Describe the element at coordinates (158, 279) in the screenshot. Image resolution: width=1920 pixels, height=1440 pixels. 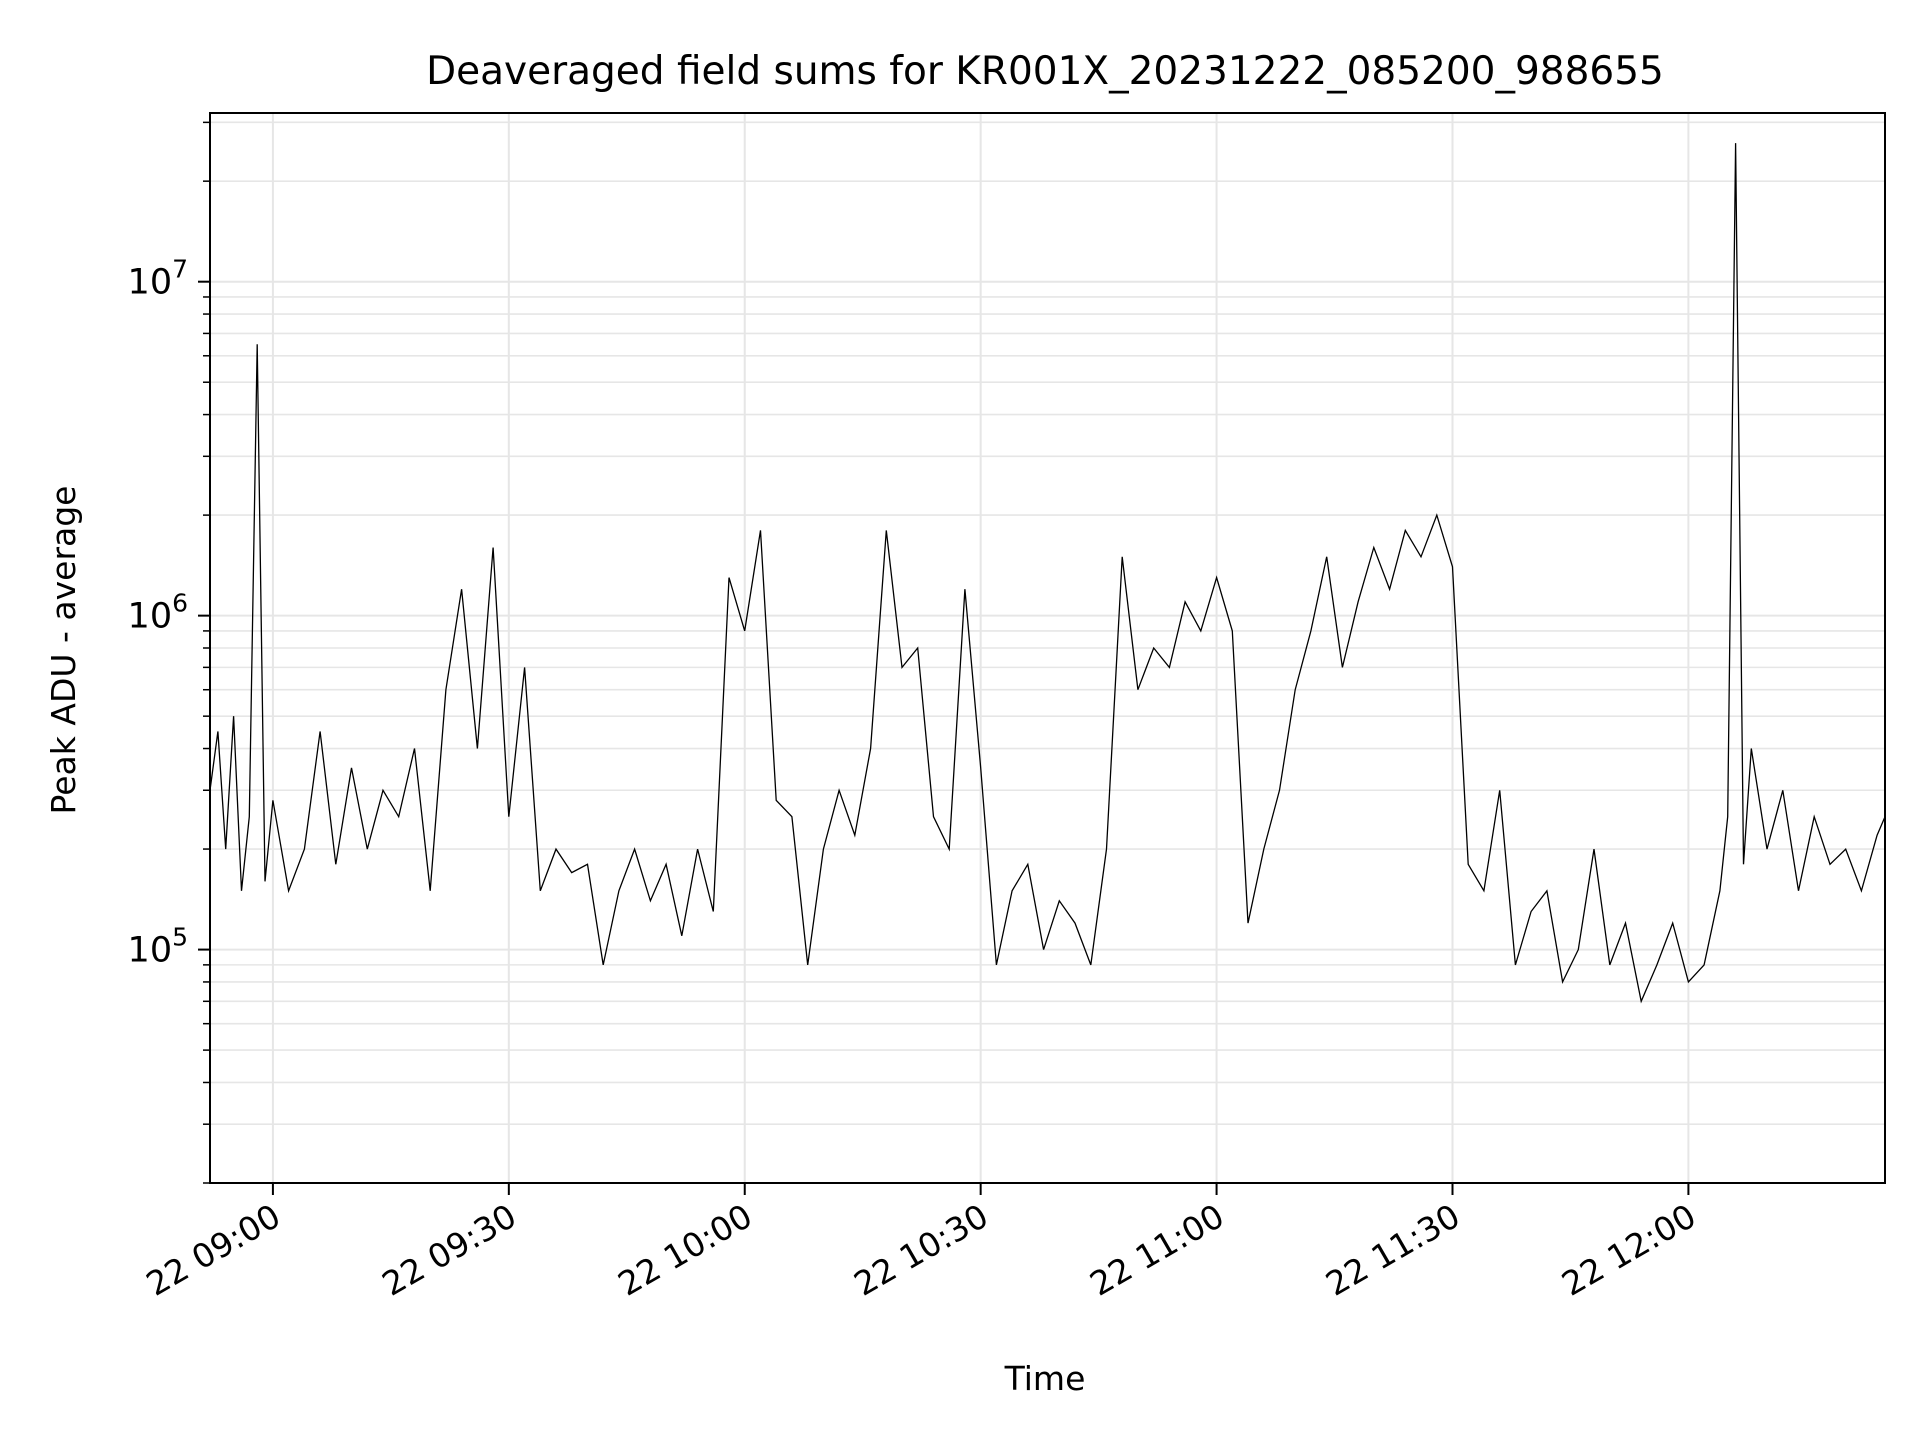
I see `y-tick-label: 10⁷` at that location.